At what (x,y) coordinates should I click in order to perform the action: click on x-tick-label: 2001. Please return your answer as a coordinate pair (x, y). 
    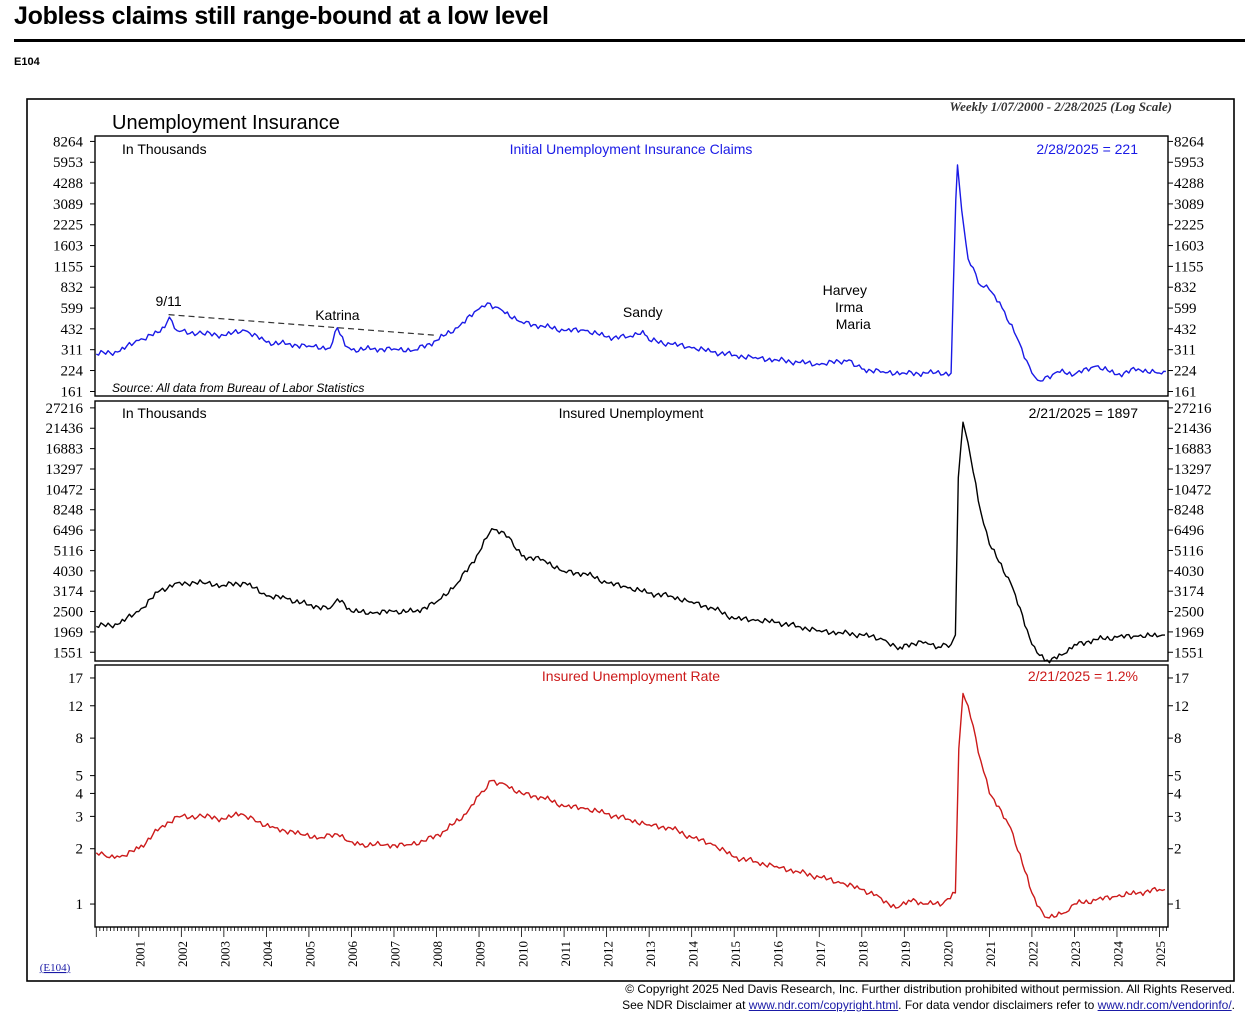
    Looking at the image, I should click on (140, 954).